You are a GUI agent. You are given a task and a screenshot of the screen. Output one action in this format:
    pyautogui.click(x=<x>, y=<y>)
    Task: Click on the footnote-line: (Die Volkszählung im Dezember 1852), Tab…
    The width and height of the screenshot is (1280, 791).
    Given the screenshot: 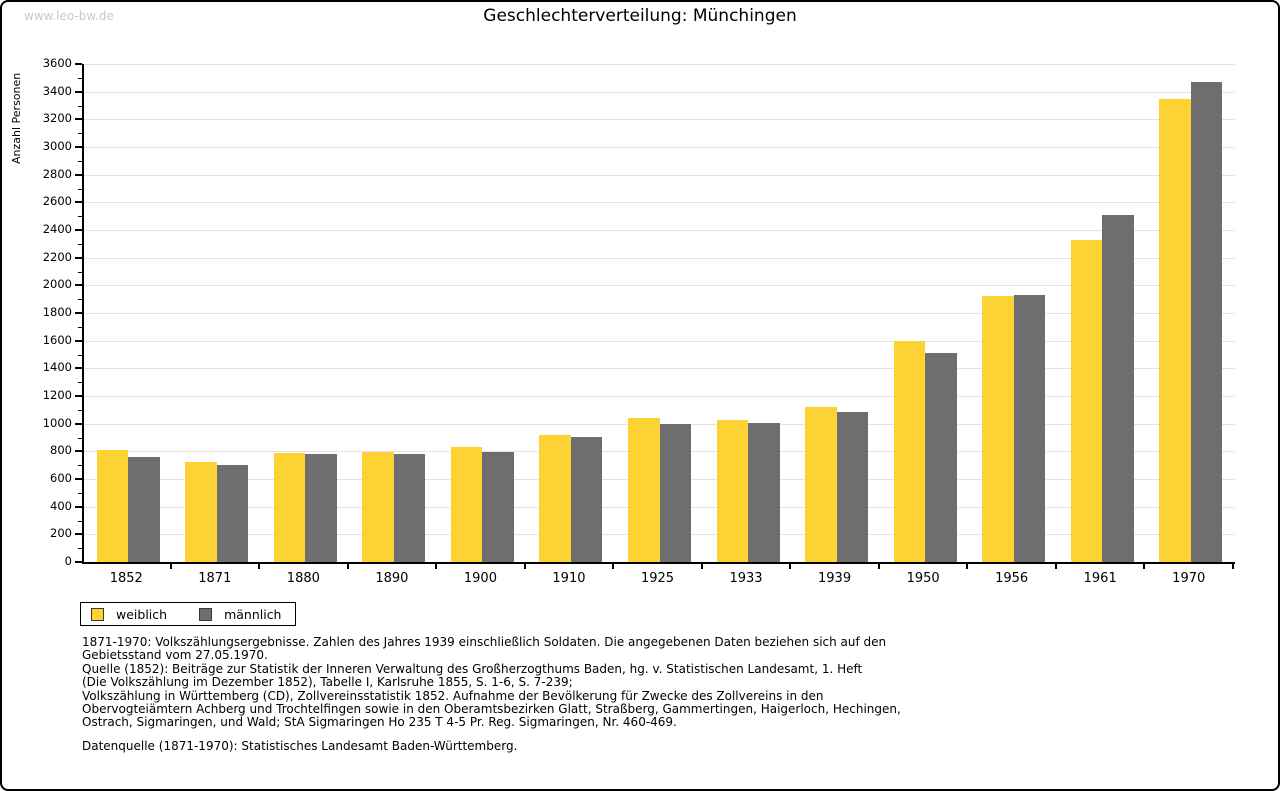 What is the action you would take?
    pyautogui.click(x=327, y=682)
    